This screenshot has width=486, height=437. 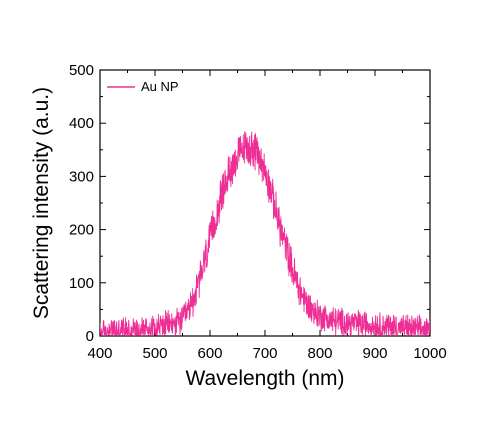 I want to click on y-tick-label: 200, so click(x=81, y=230).